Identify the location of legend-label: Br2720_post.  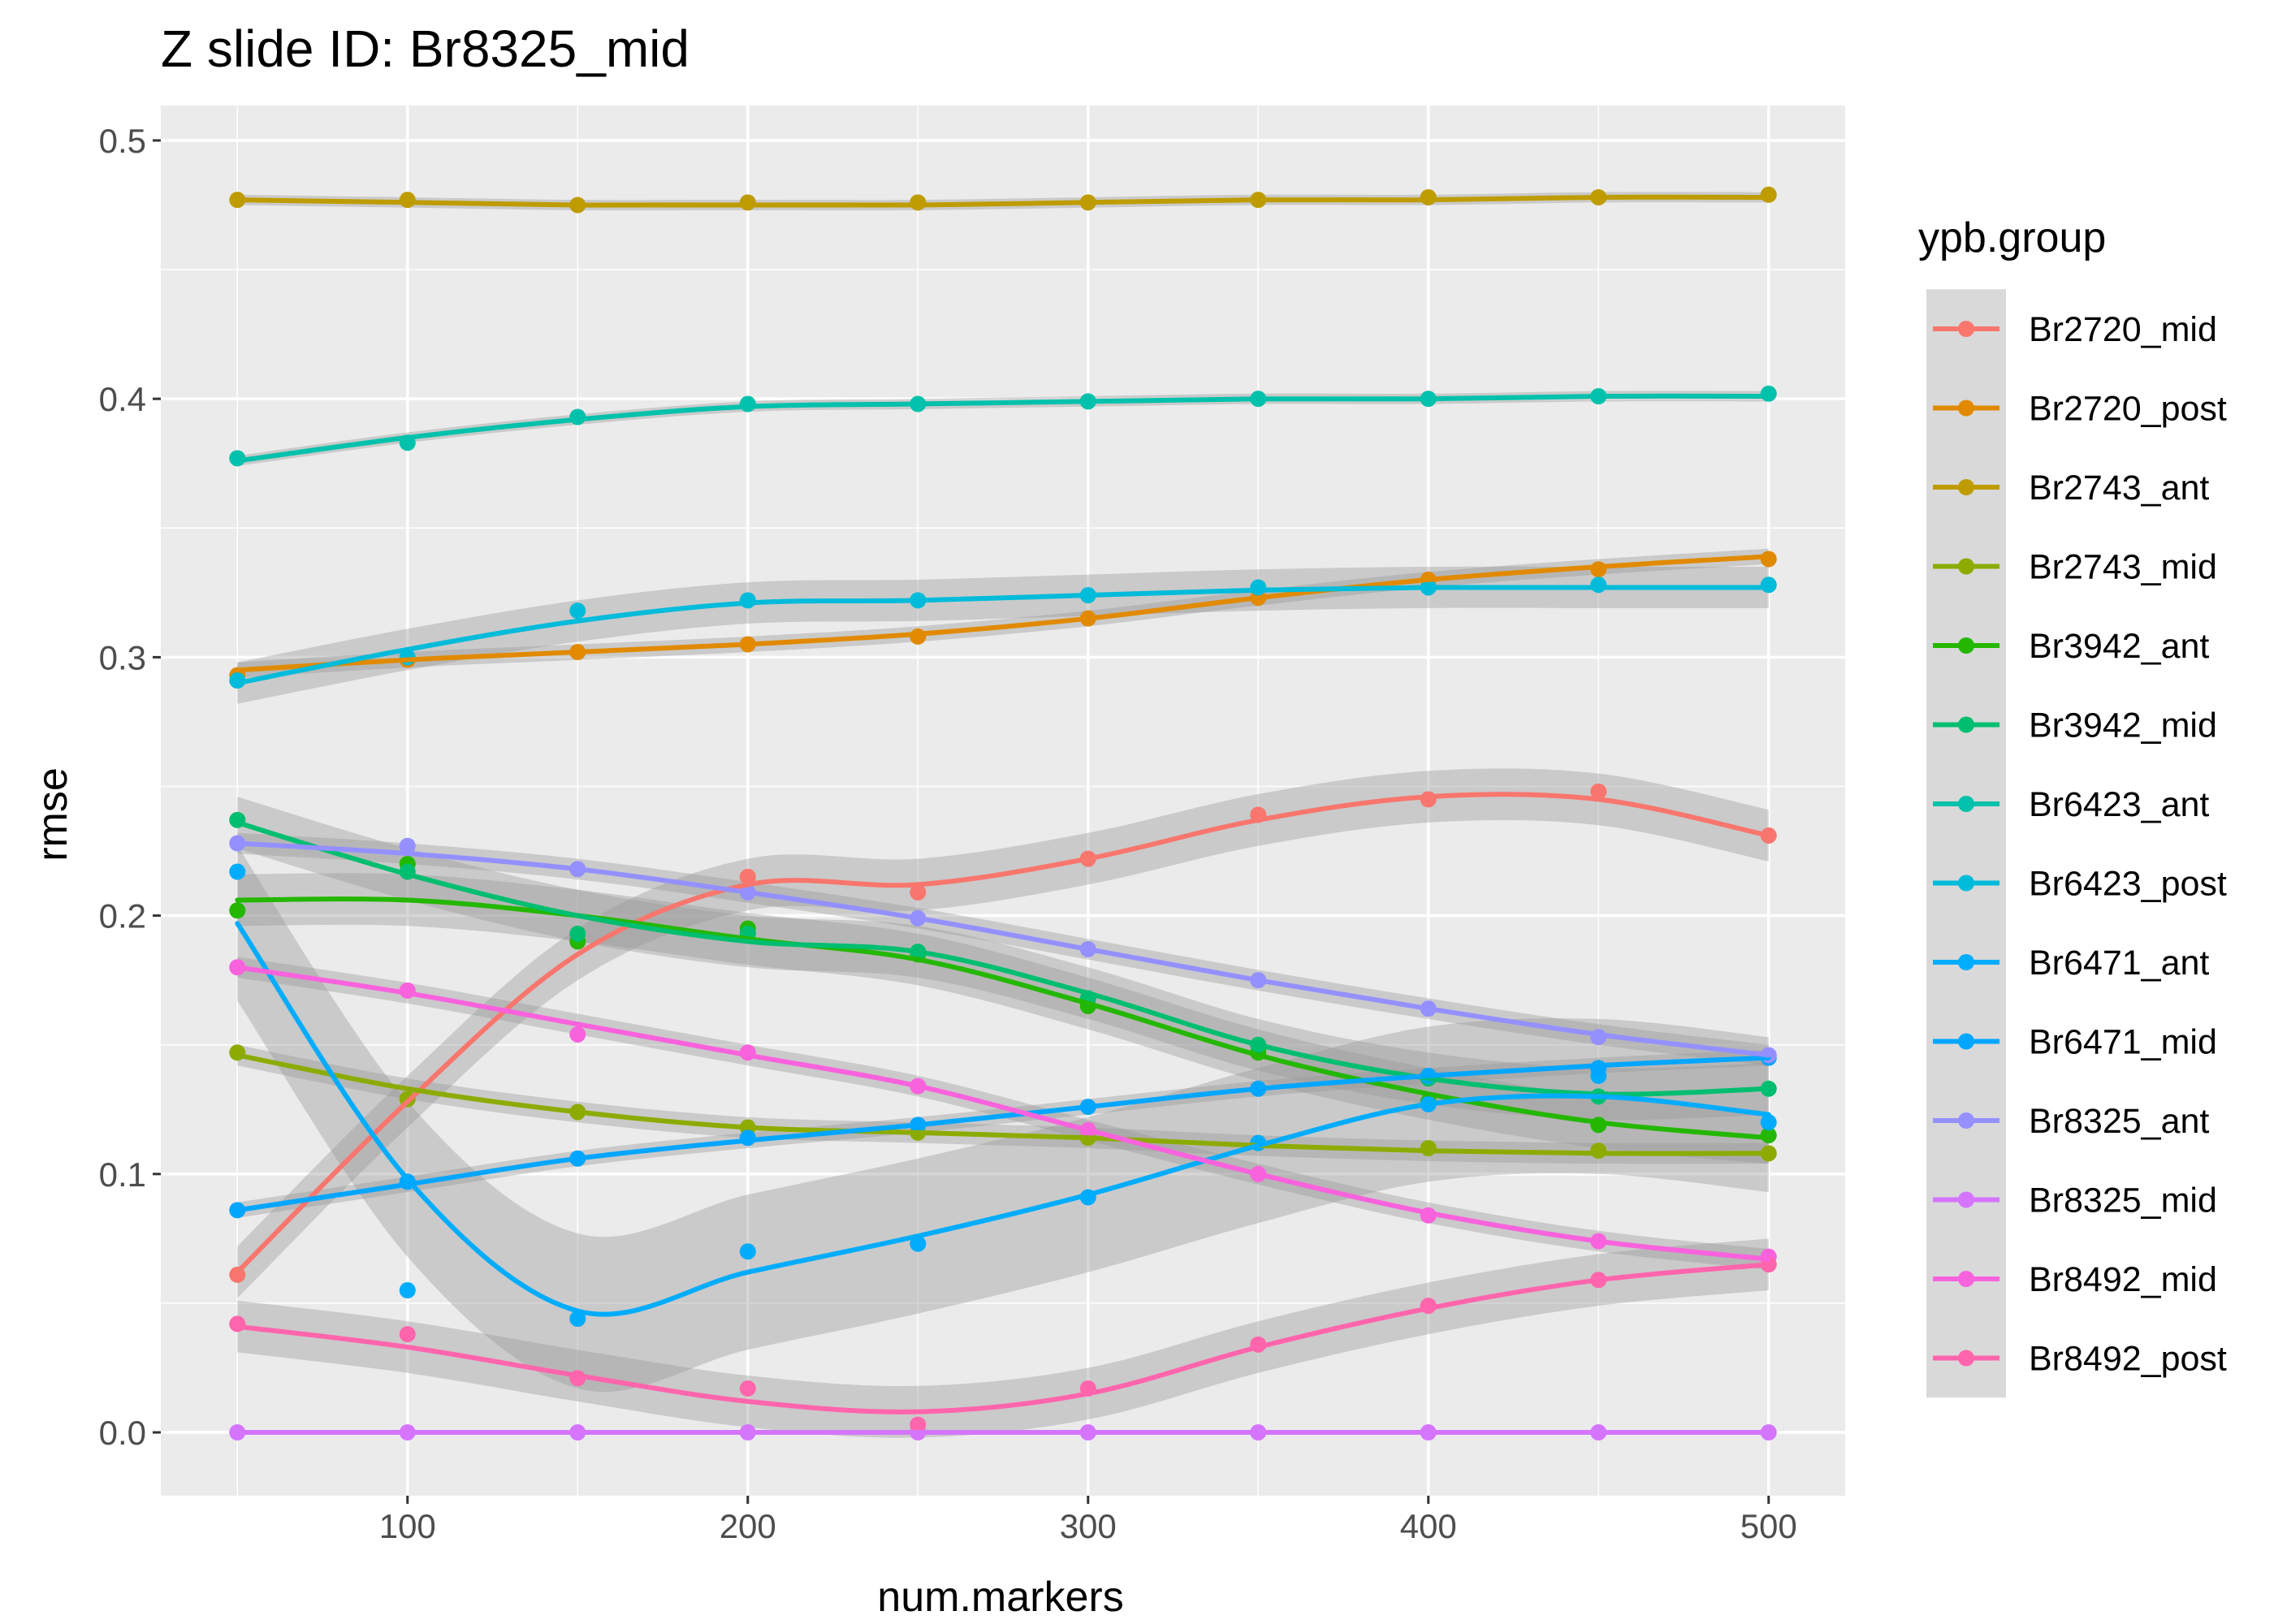
(2128, 410).